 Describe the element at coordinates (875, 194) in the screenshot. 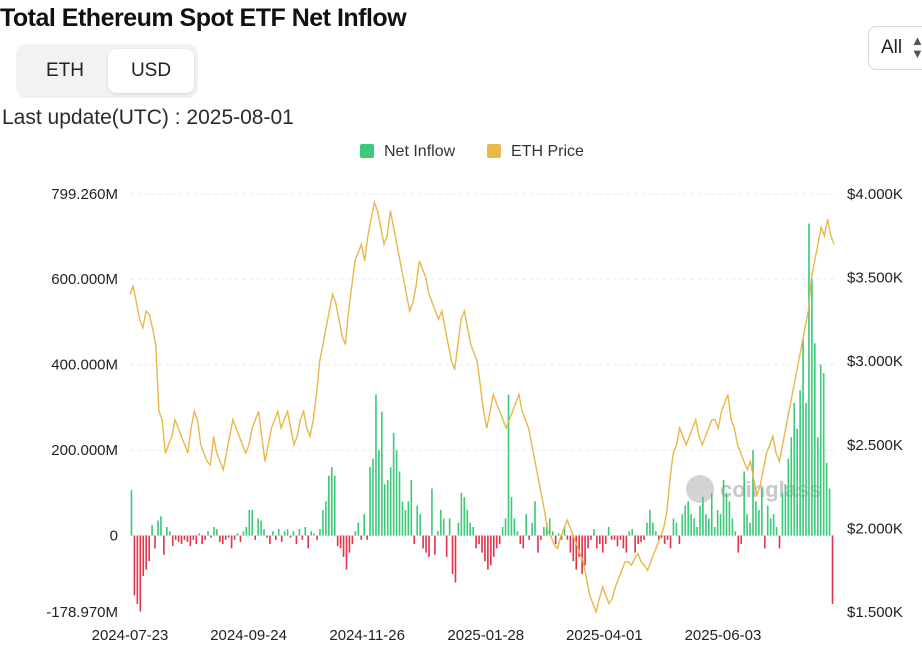

I see `y-right-tick-label: $4.000K` at that location.